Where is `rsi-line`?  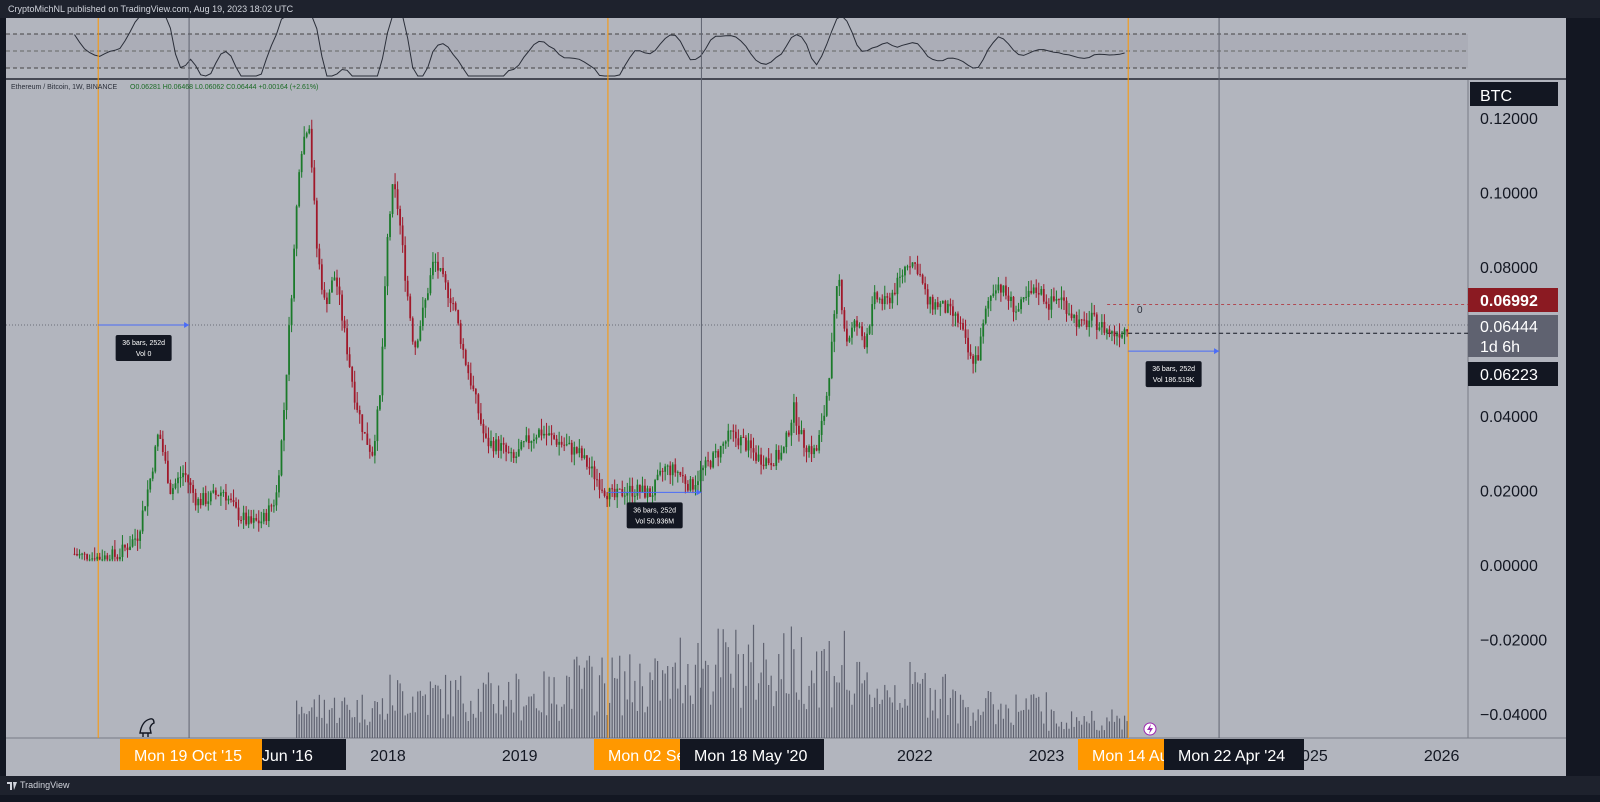 rsi-line is located at coordinates (599, 47).